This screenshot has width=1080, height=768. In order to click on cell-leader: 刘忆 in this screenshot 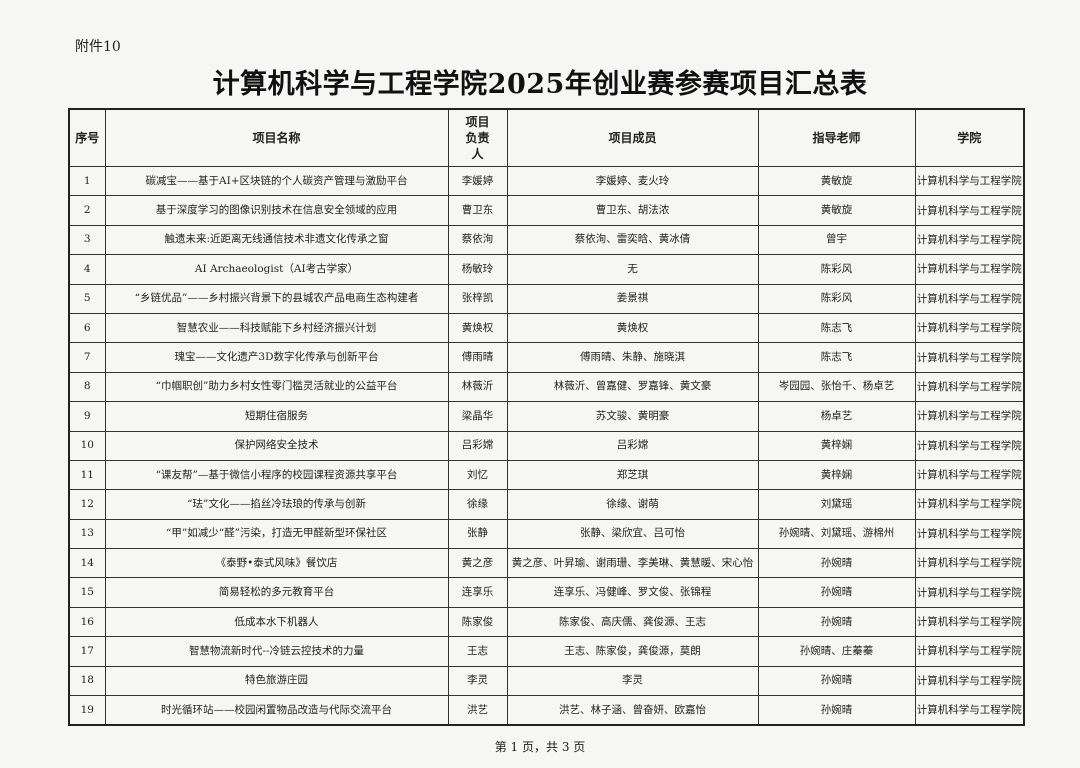, I will do `click(477, 475)`.